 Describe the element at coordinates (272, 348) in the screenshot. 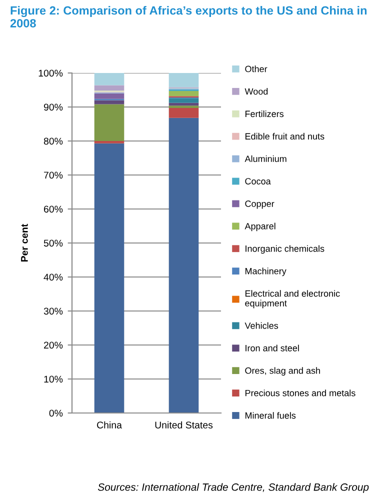

I see `legend-label: Iron and steel` at that location.